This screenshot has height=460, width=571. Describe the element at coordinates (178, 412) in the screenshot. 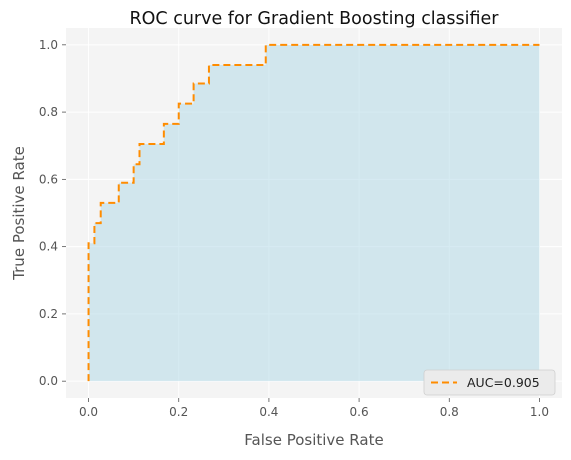

I see `x-tick-label: 0.2` at that location.